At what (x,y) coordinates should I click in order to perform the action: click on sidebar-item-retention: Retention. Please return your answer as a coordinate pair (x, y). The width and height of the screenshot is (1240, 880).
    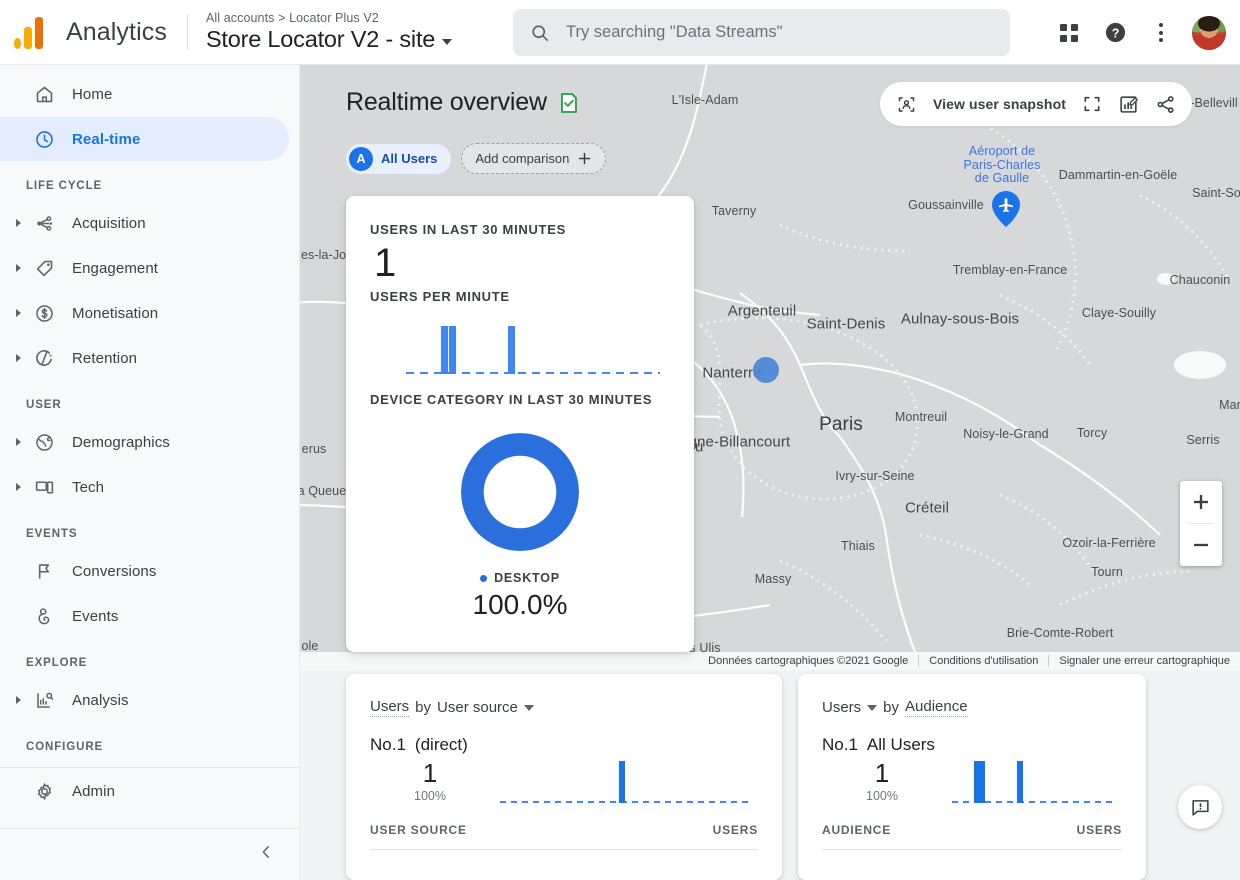
    Looking at the image, I should click on (144, 358).